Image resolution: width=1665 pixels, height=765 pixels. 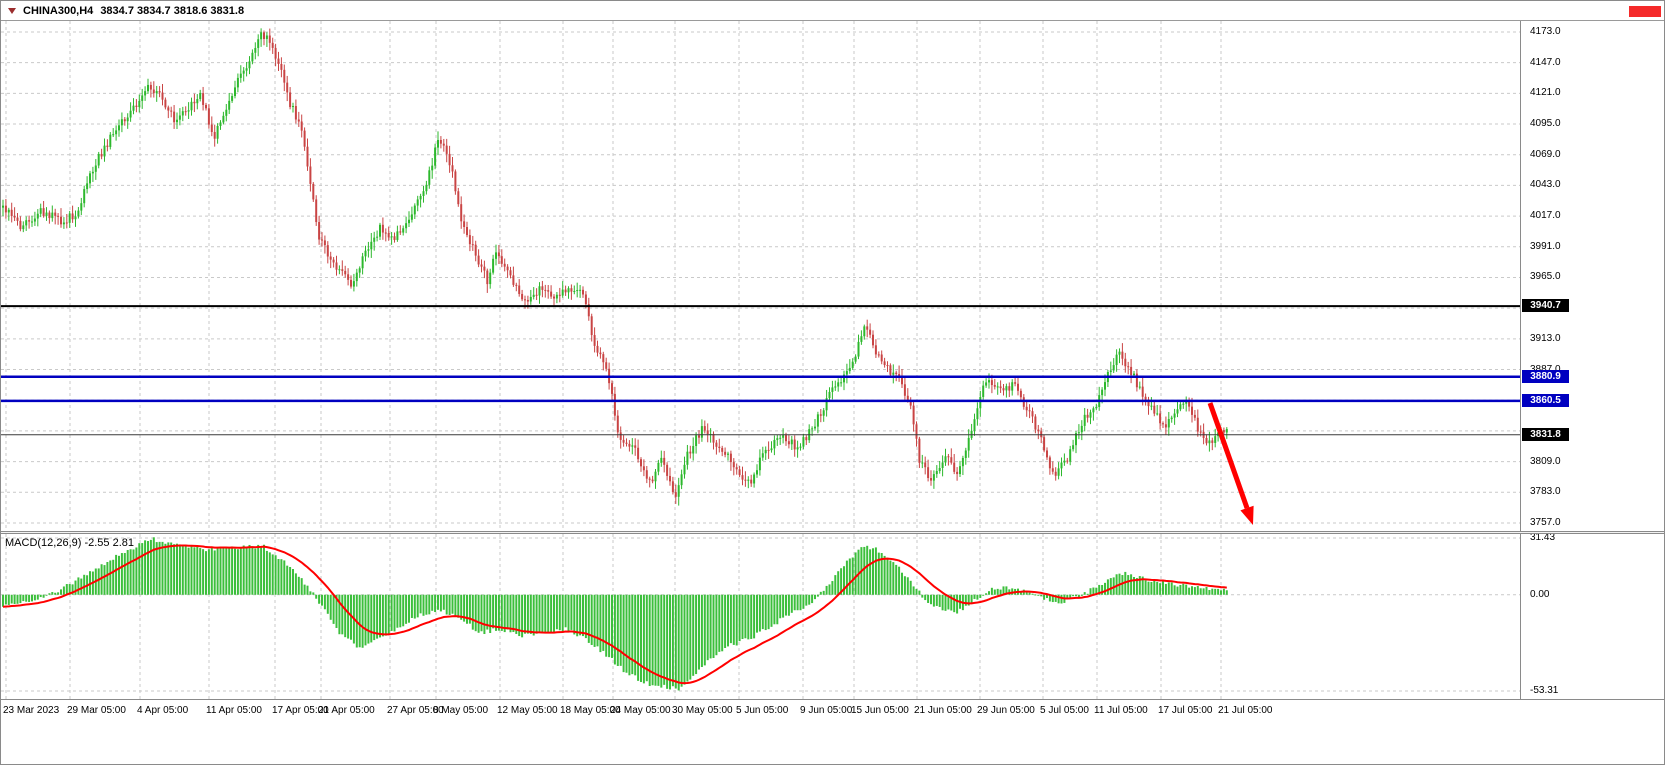 I want to click on panel-splitter, so click(x=832, y=532).